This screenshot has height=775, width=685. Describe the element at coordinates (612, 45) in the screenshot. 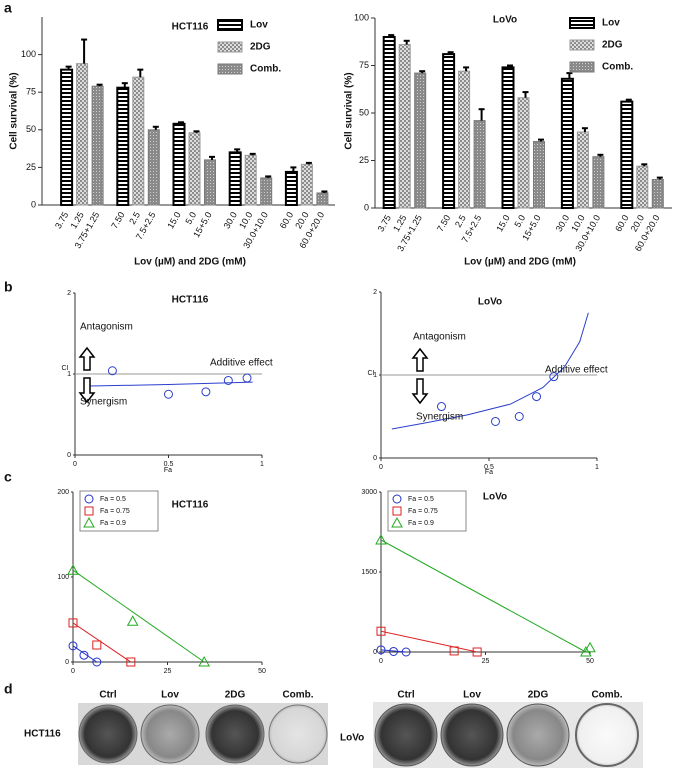

I see `legend-label: 2DG` at that location.